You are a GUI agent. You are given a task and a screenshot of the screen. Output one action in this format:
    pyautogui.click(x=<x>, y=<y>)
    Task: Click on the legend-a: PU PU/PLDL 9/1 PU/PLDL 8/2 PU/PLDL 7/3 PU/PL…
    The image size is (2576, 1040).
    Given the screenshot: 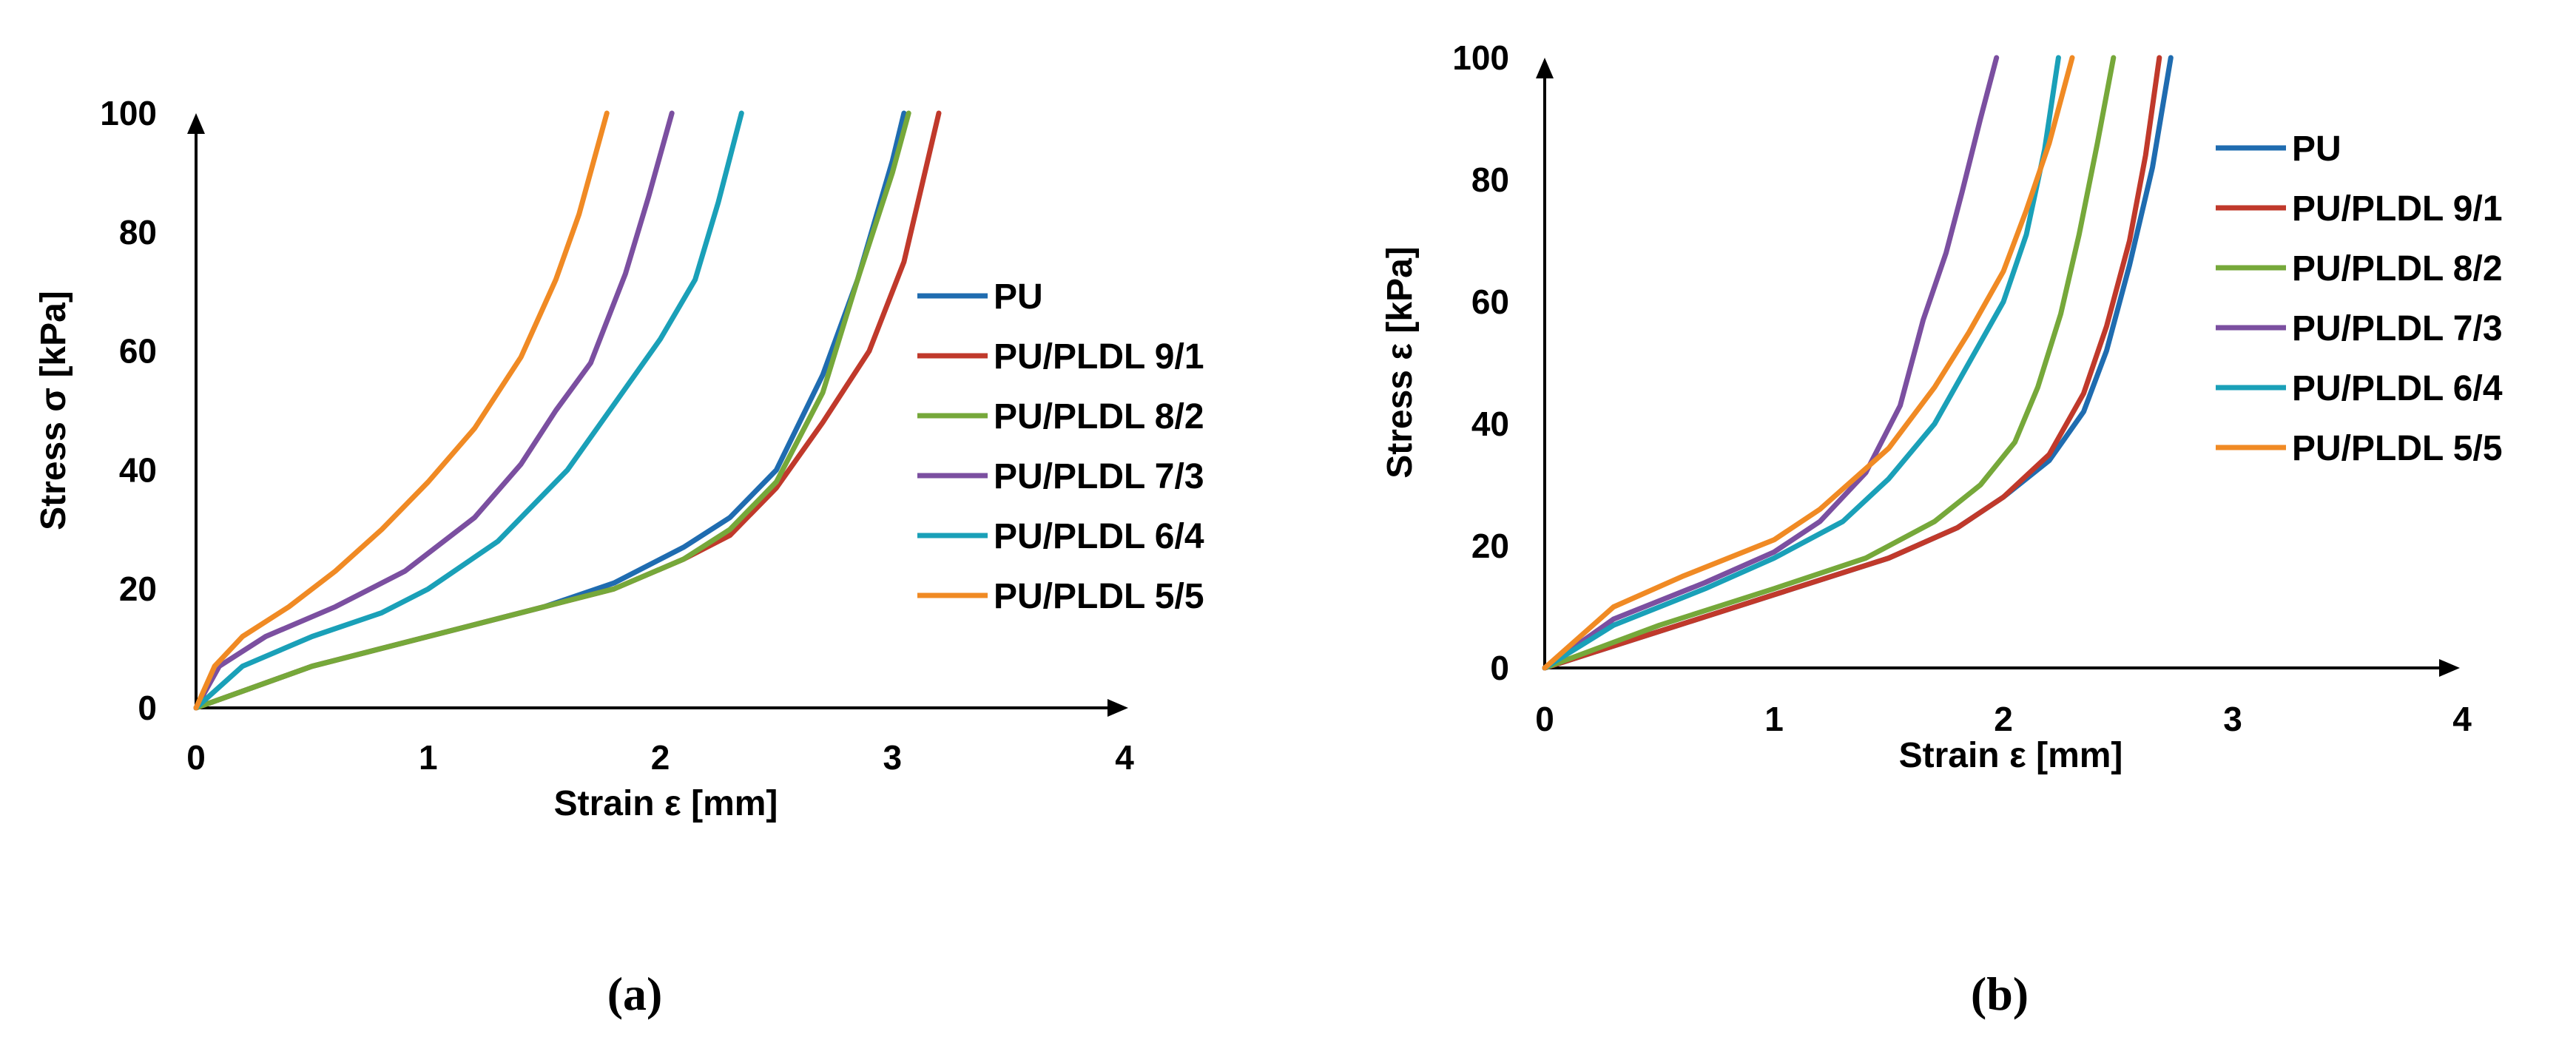 What is the action you would take?
    pyautogui.click(x=1060, y=446)
    